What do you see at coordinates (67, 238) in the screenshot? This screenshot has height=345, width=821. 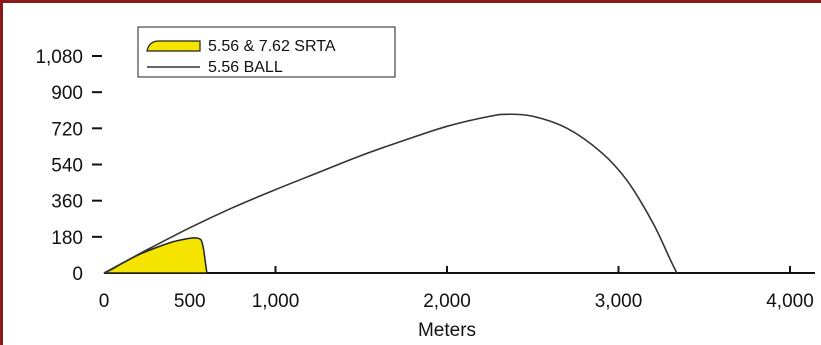 I see `y-tick-label: 180` at bounding box center [67, 238].